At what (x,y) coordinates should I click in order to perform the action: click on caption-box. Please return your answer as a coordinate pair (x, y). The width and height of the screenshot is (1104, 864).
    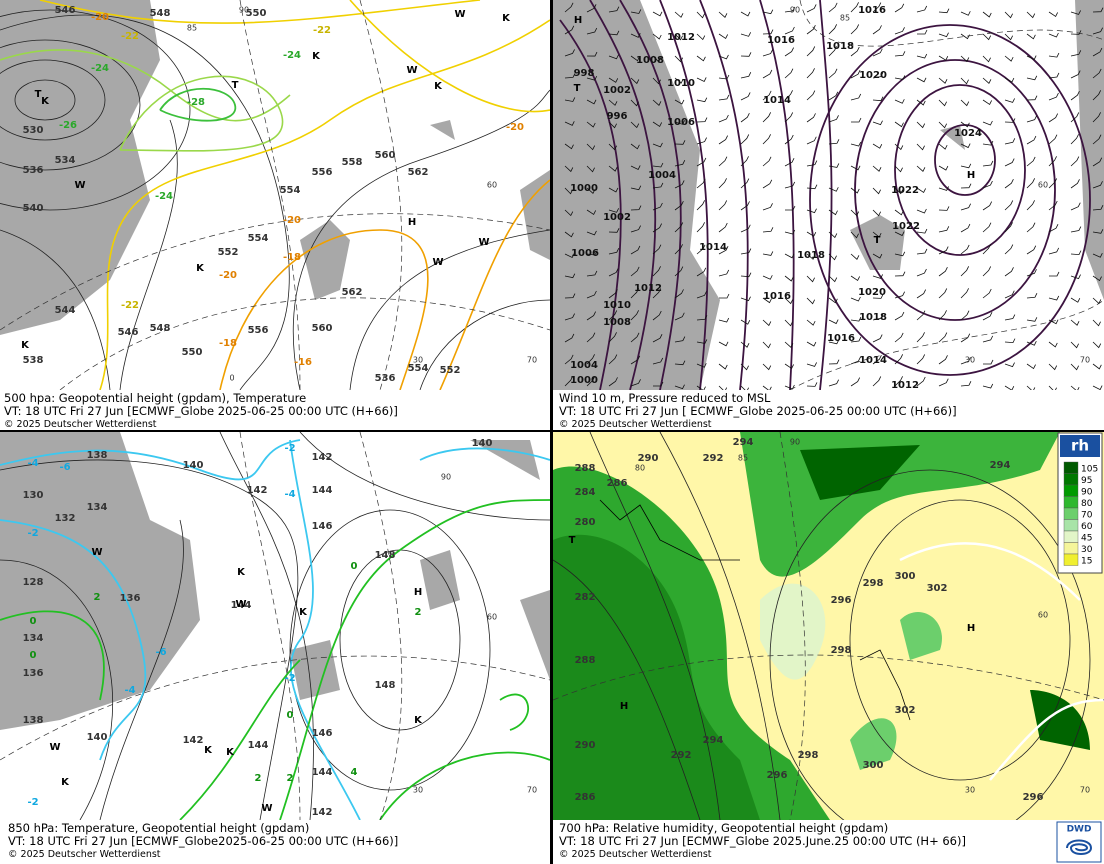
    Looking at the image, I should click on (275, 842).